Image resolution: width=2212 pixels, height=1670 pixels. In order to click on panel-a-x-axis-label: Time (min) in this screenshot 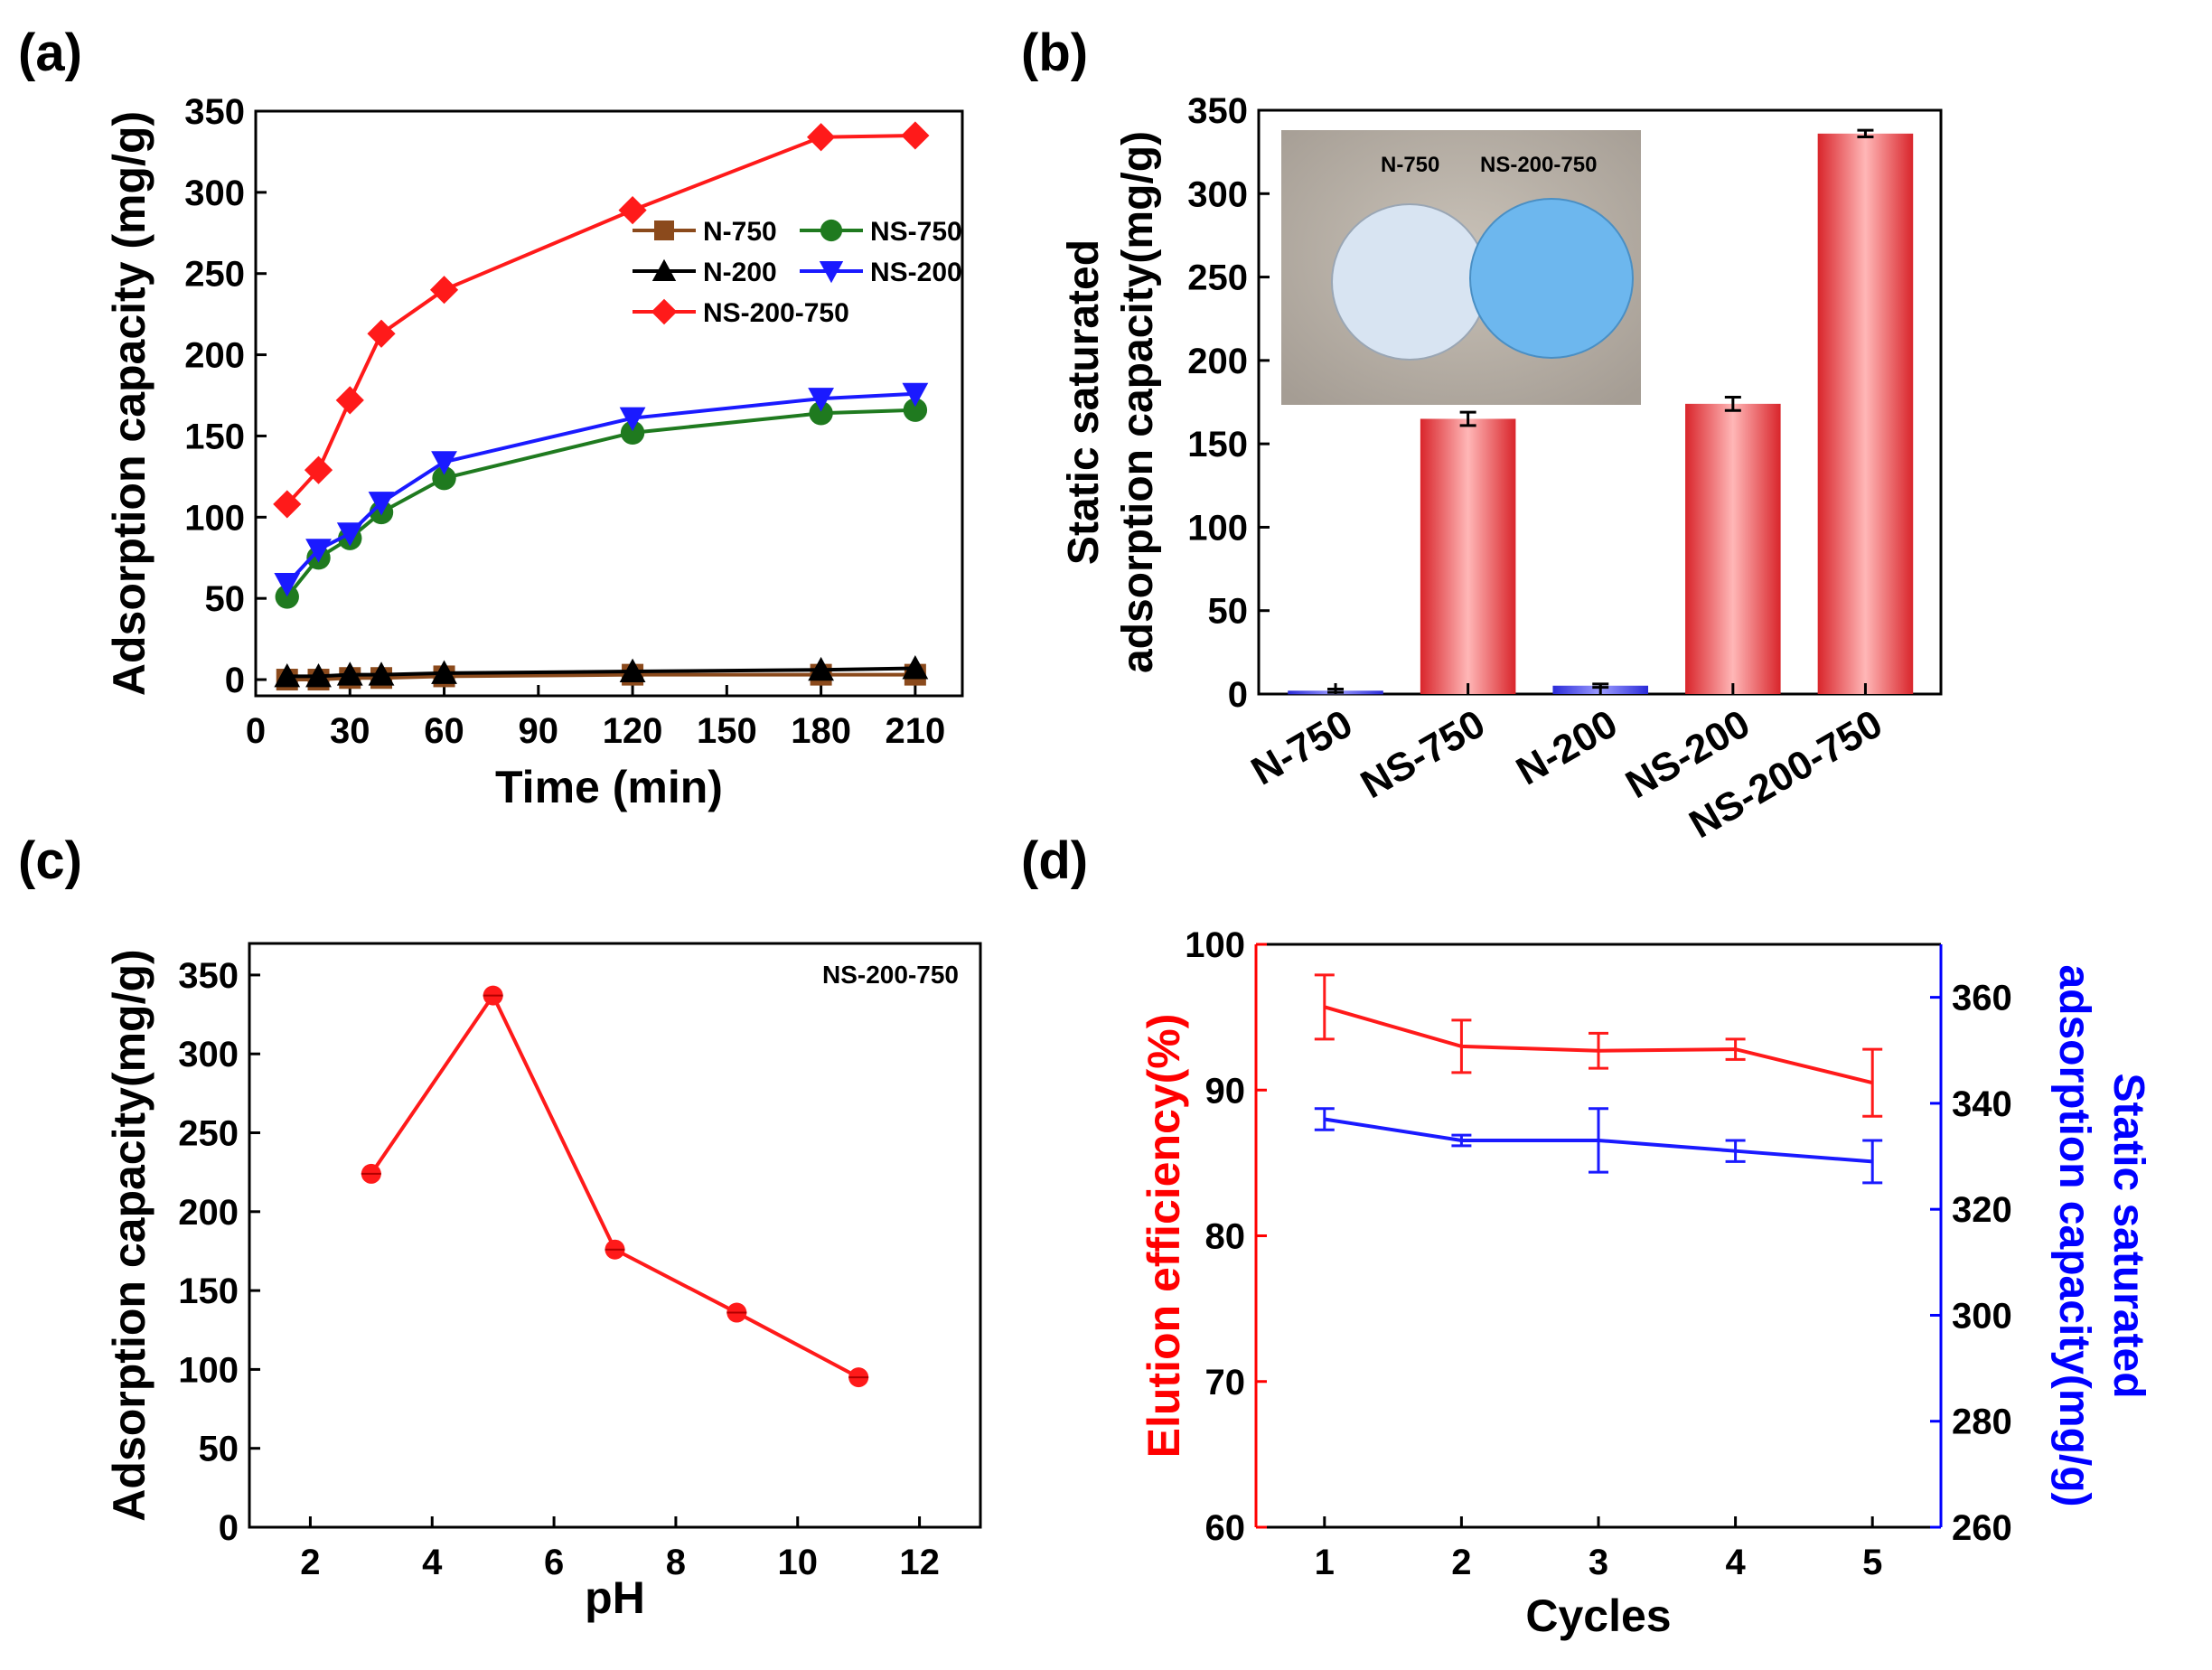, I will do `click(609, 787)`.